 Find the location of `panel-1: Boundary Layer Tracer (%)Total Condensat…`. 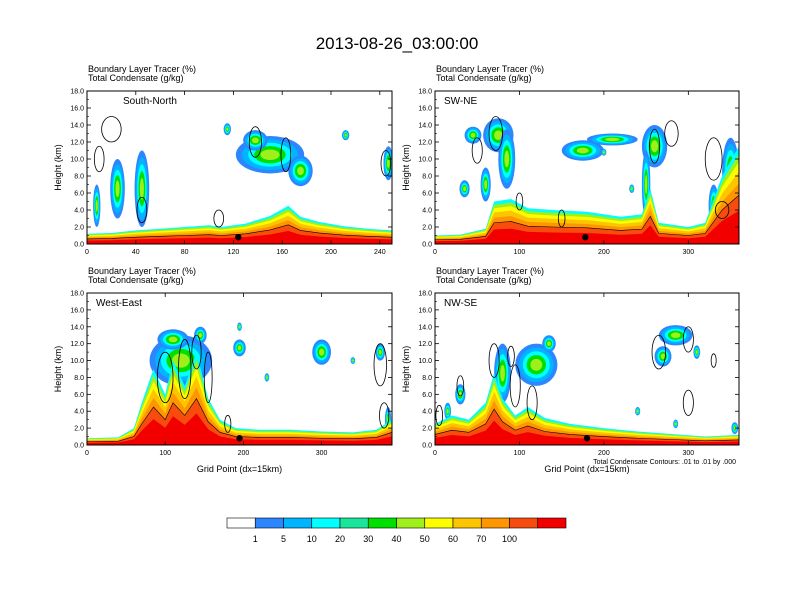

panel-1: Boundary Layer Tracer (%)Total Condensat… is located at coordinates (223, 160).